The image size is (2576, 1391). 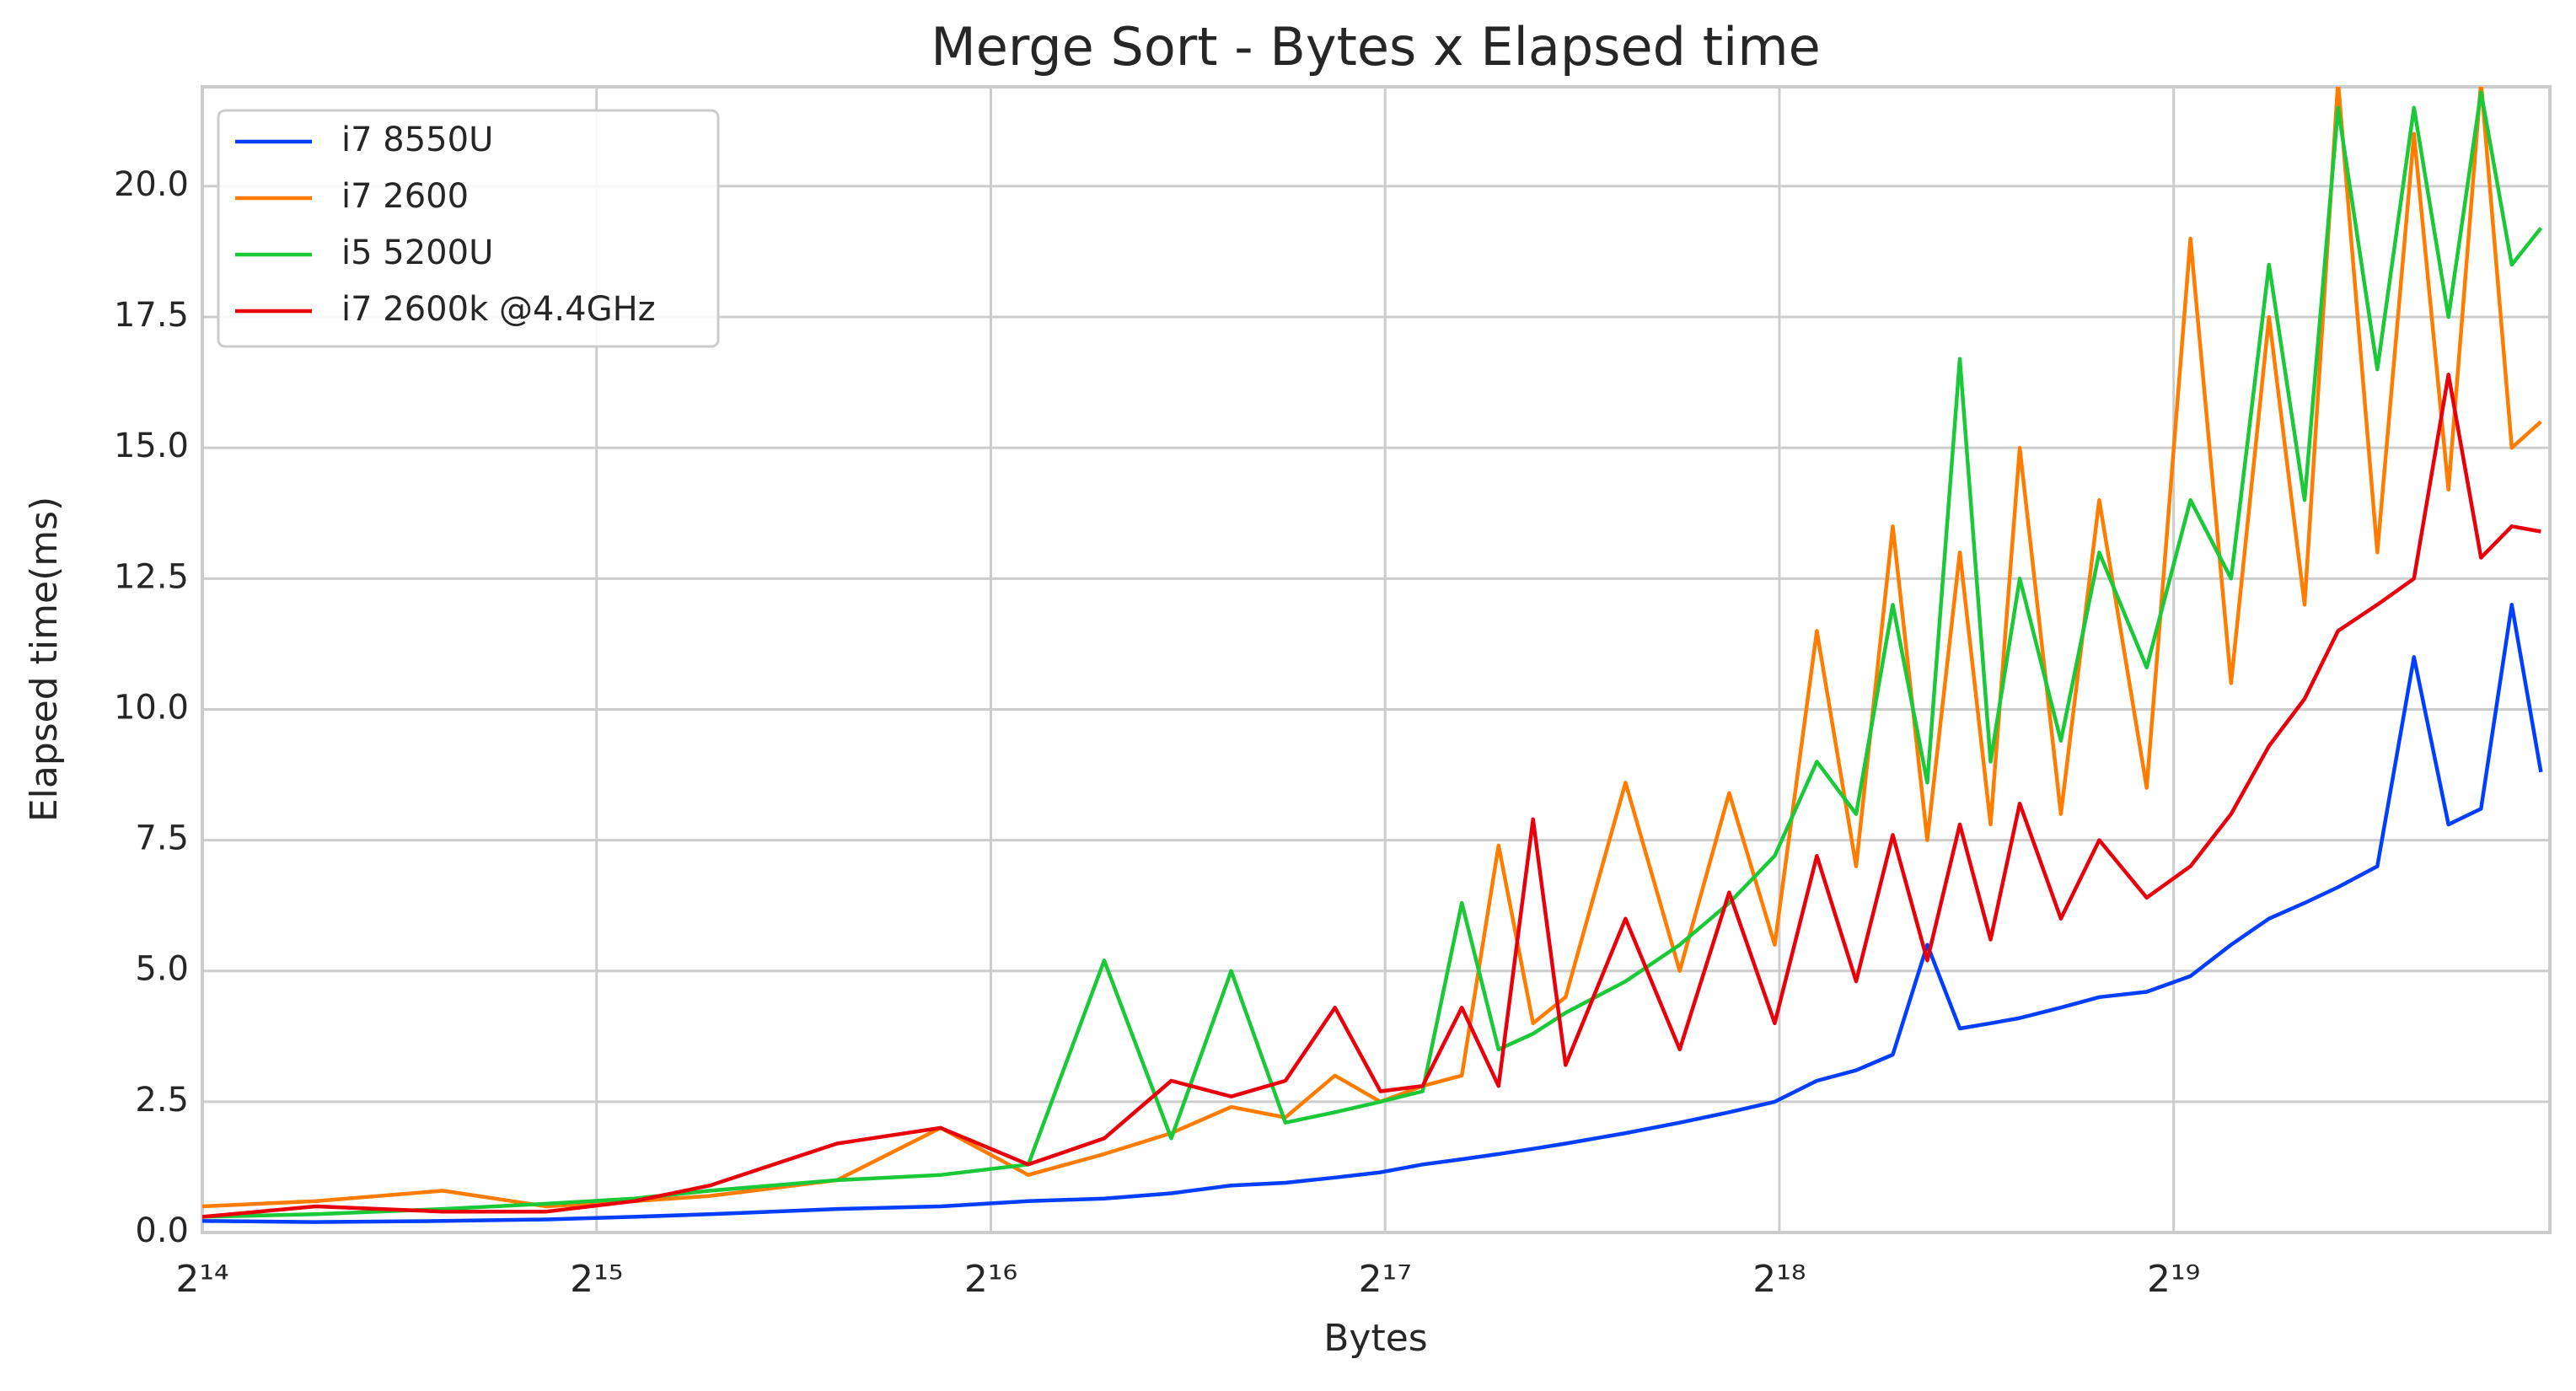 I want to click on y-tick-label: 15.0, so click(x=151, y=446).